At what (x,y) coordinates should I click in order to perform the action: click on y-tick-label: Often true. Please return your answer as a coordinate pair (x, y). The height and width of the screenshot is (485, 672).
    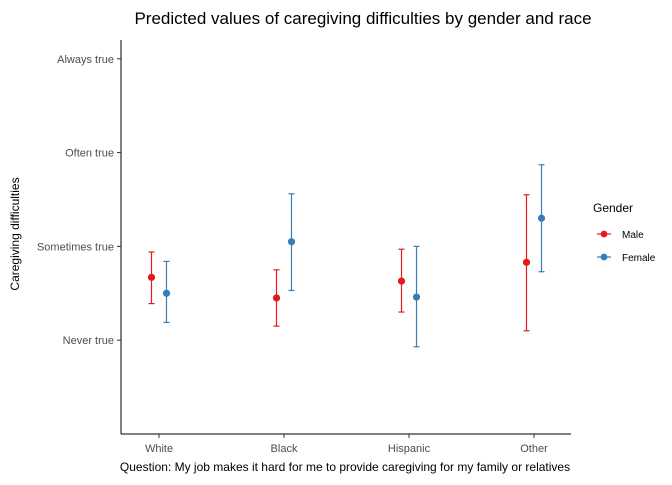
    Looking at the image, I should click on (89, 154).